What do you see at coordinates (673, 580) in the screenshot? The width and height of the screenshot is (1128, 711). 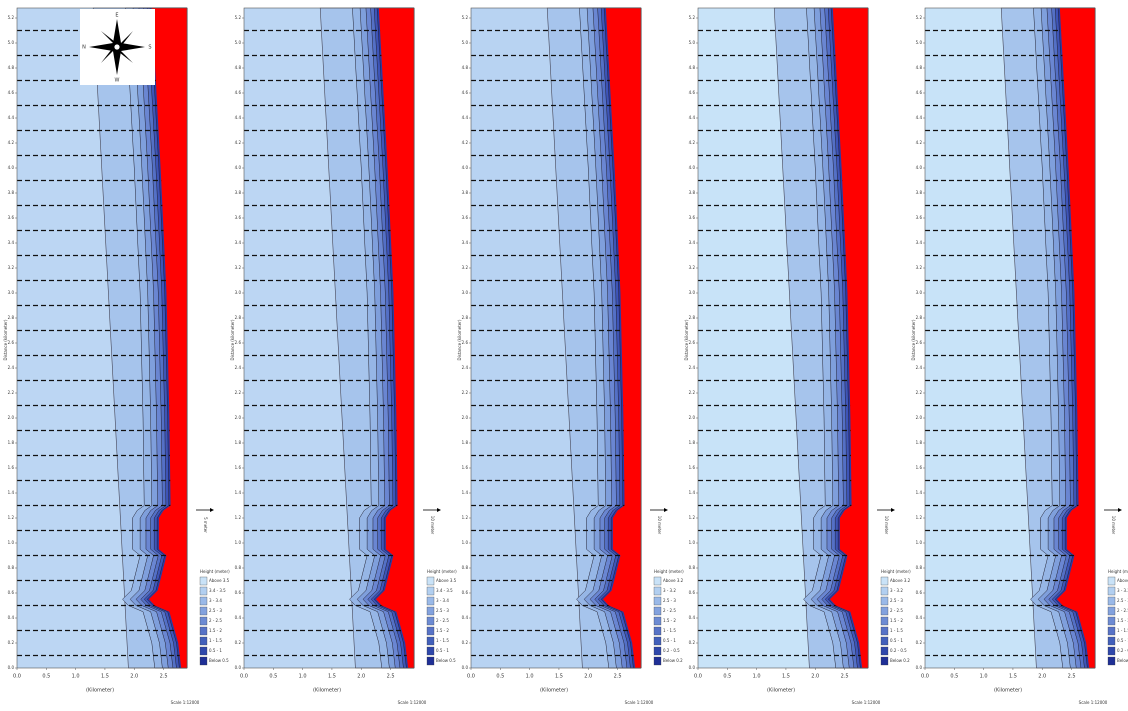 I see `legend-label: Above 3.2` at bounding box center [673, 580].